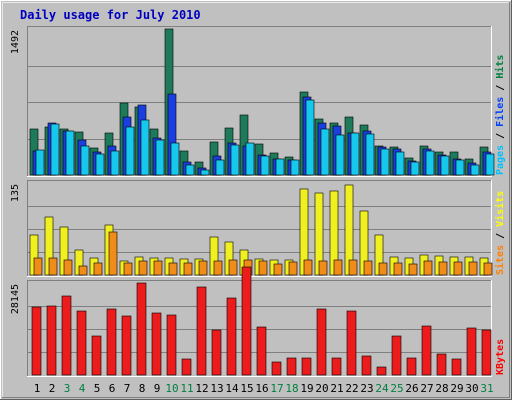  I want to click on x-tick-day-12: 12, so click(201, 388).